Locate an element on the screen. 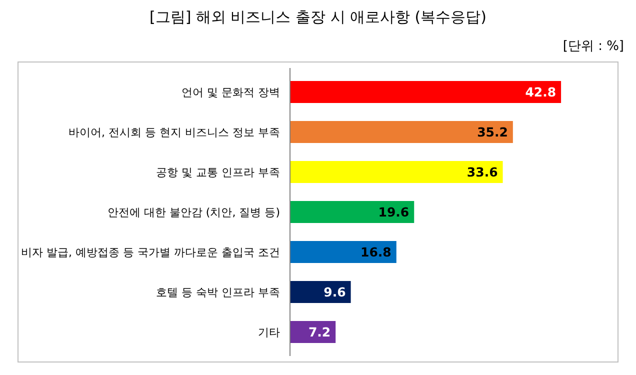 The width and height of the screenshot is (636, 375). chart-title: [그림] 해외 비즈니스 출장 시 애로사항 (복수응답) is located at coordinates (318, 17).